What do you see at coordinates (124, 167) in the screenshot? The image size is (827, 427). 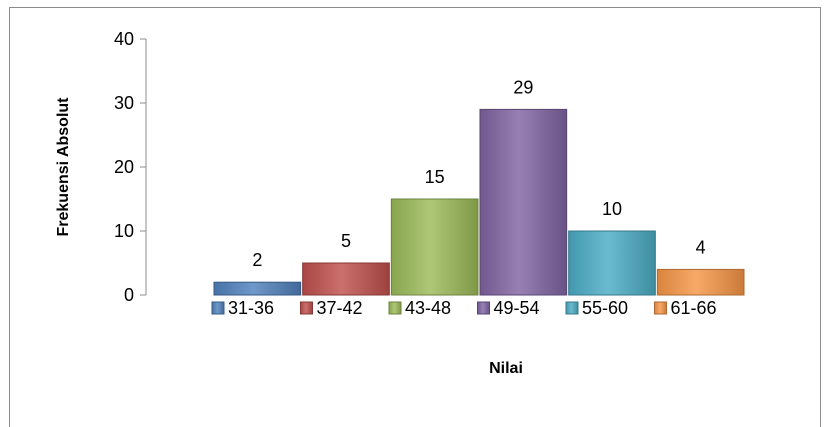 I see `y-tick-label: 20` at bounding box center [124, 167].